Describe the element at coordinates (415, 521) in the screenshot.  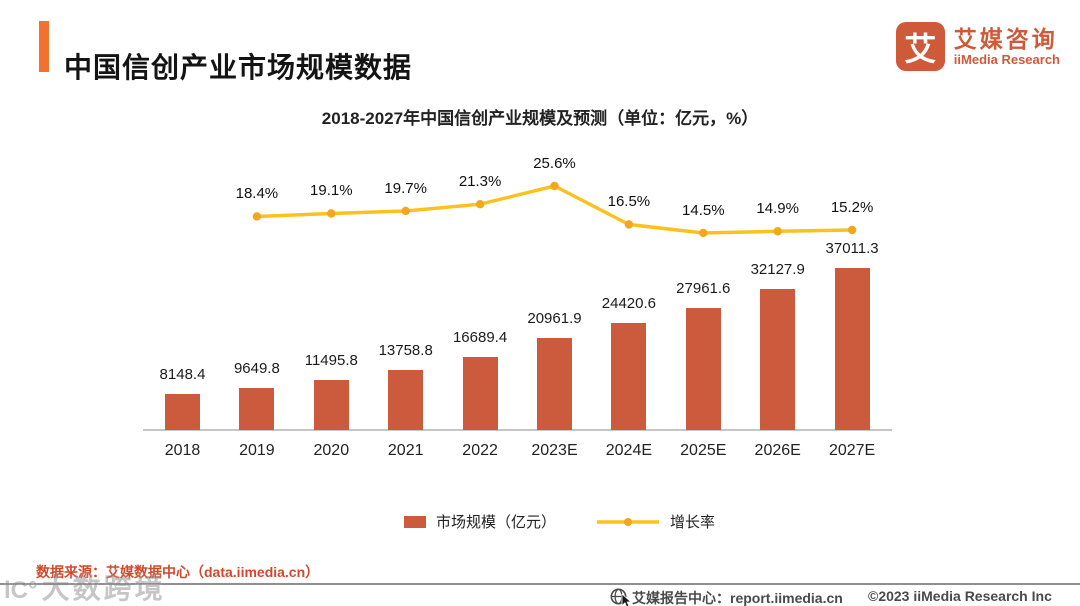
I see `legend-bar-swatch` at that location.